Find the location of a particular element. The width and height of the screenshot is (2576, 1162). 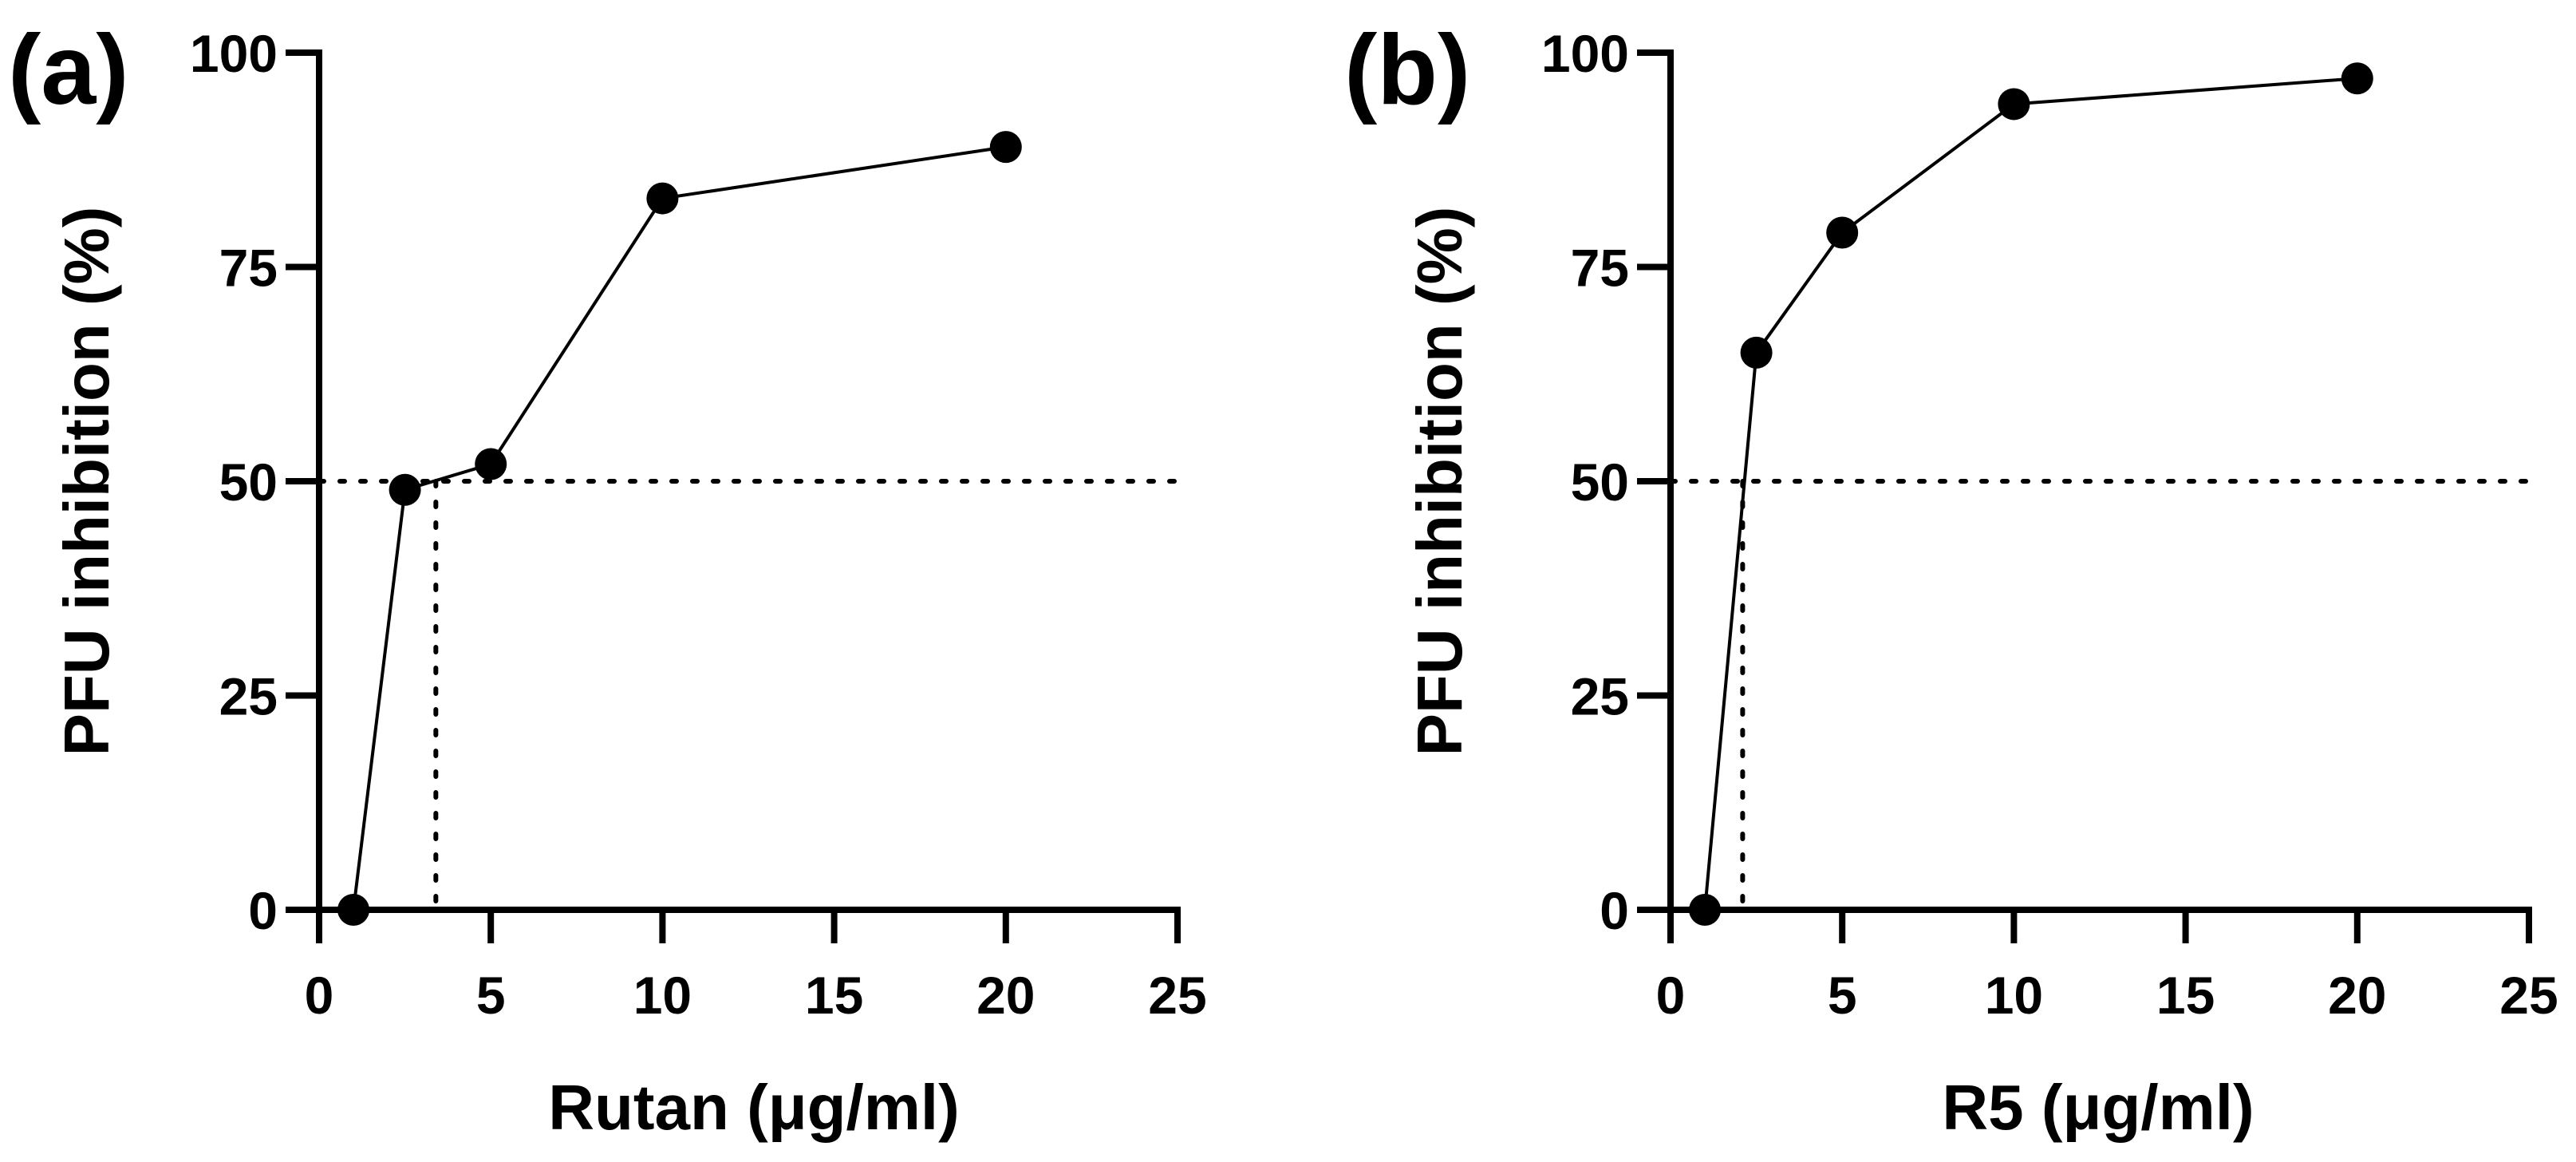

x-axis-title: R5 (μg/ml) is located at coordinates (2098, 1108).